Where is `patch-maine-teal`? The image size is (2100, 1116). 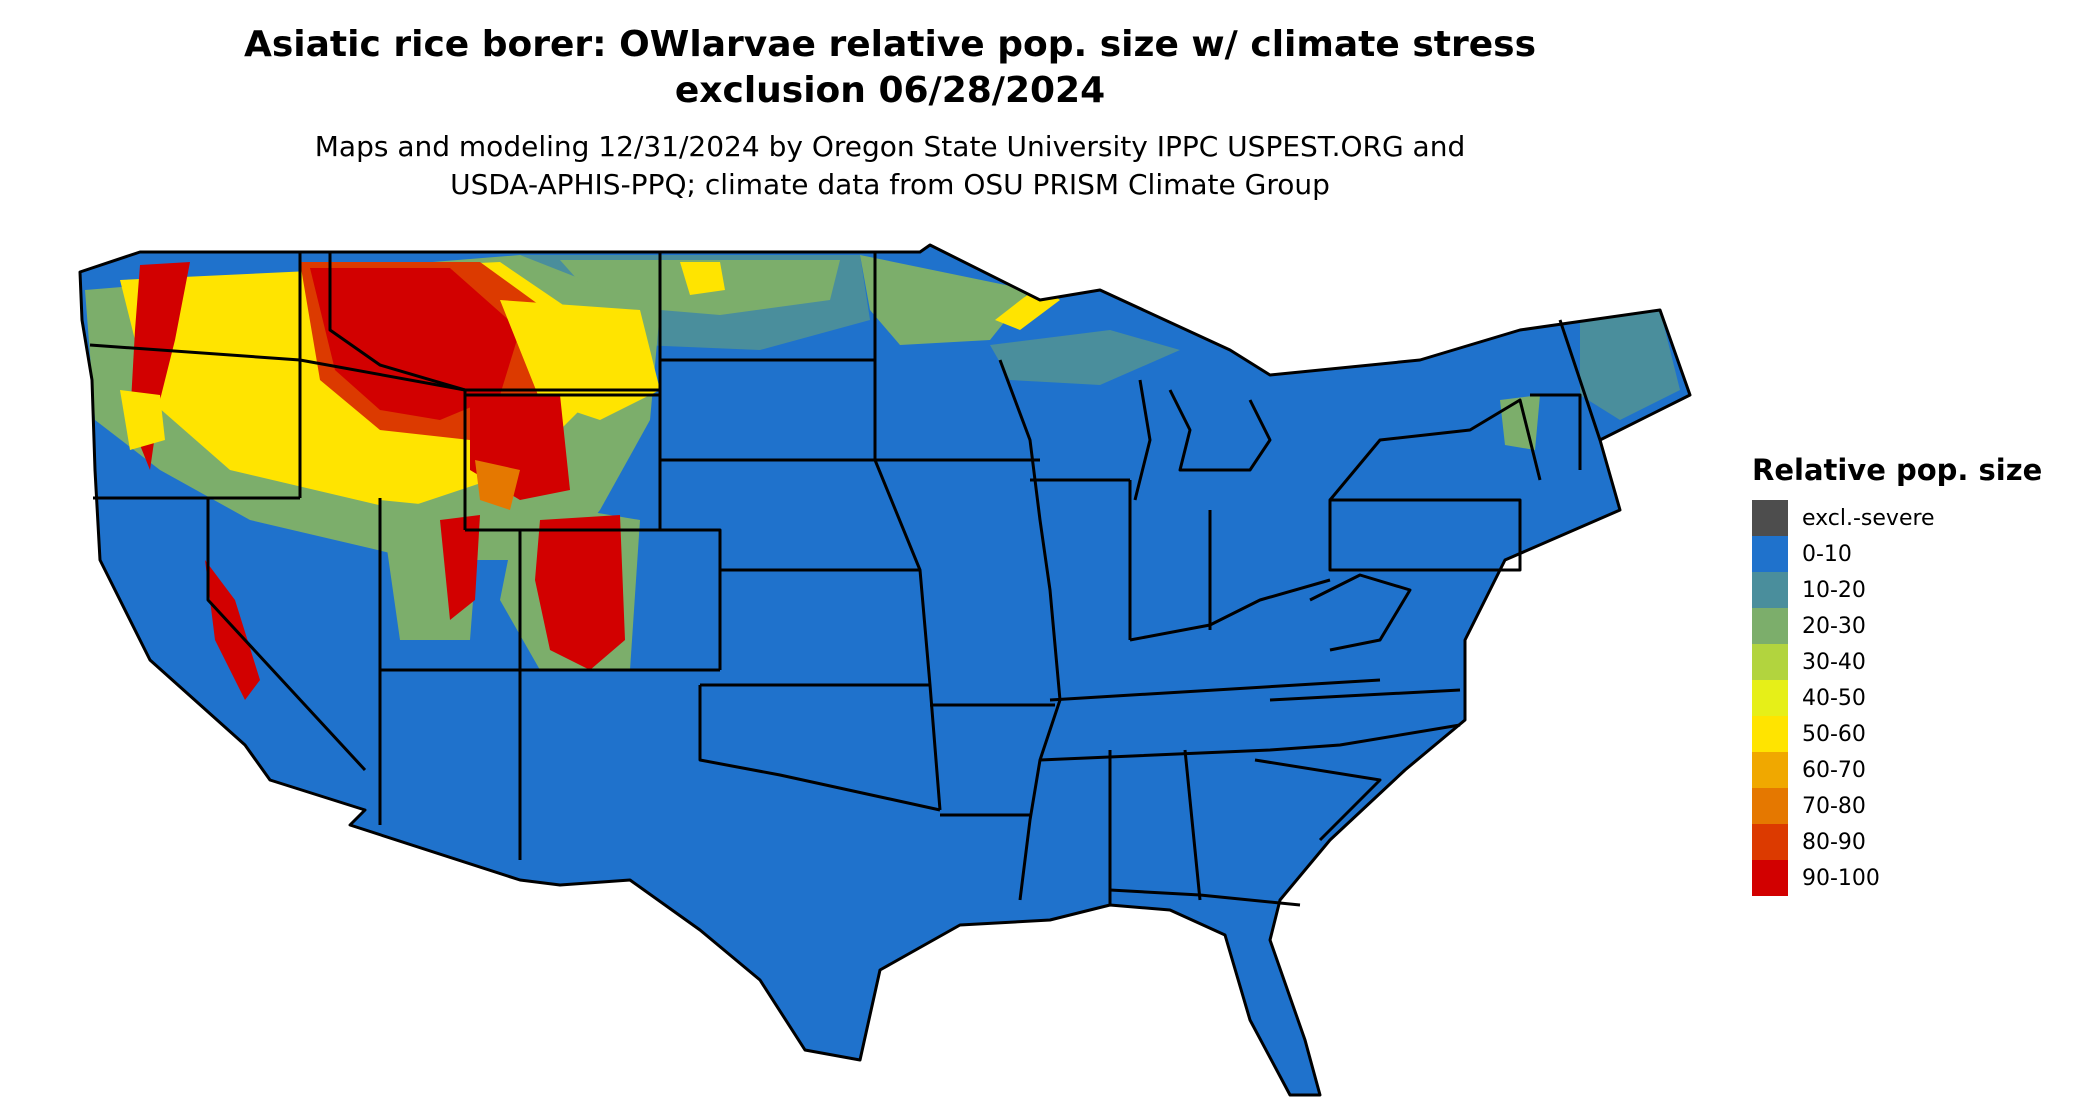
patch-maine-teal is located at coordinates (1630, 365).